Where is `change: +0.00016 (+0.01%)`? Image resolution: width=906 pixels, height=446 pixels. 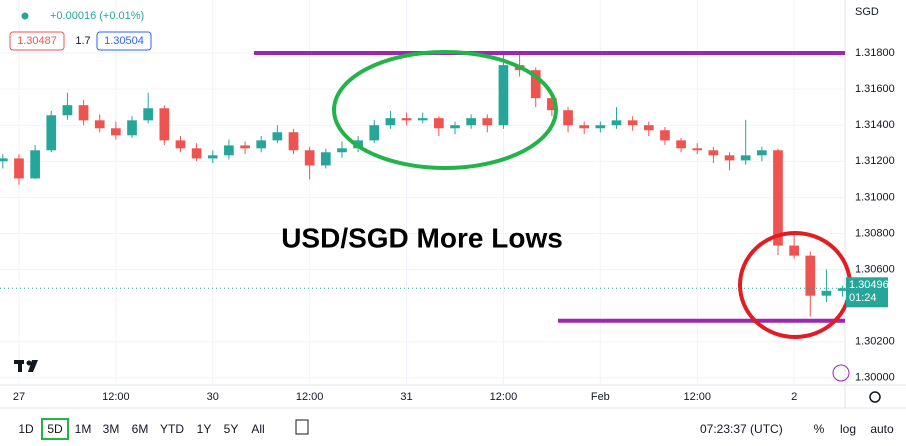
change: +0.00016 (+0.01%) is located at coordinates (97, 16).